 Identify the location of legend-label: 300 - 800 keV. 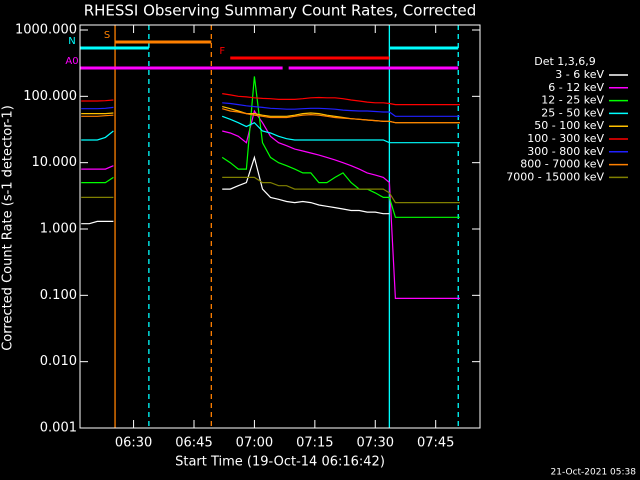
(565, 151).